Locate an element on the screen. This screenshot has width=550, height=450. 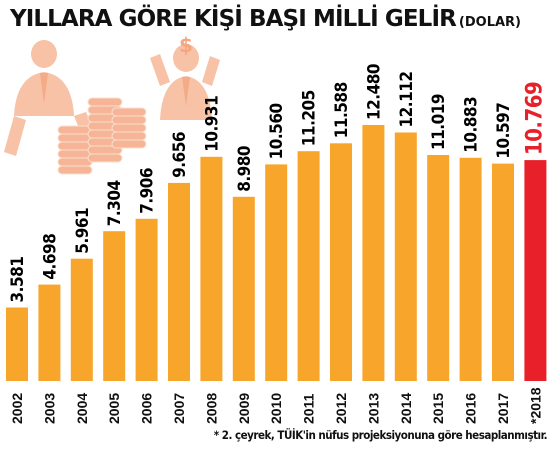
bar-2016 is located at coordinates (470, 269).